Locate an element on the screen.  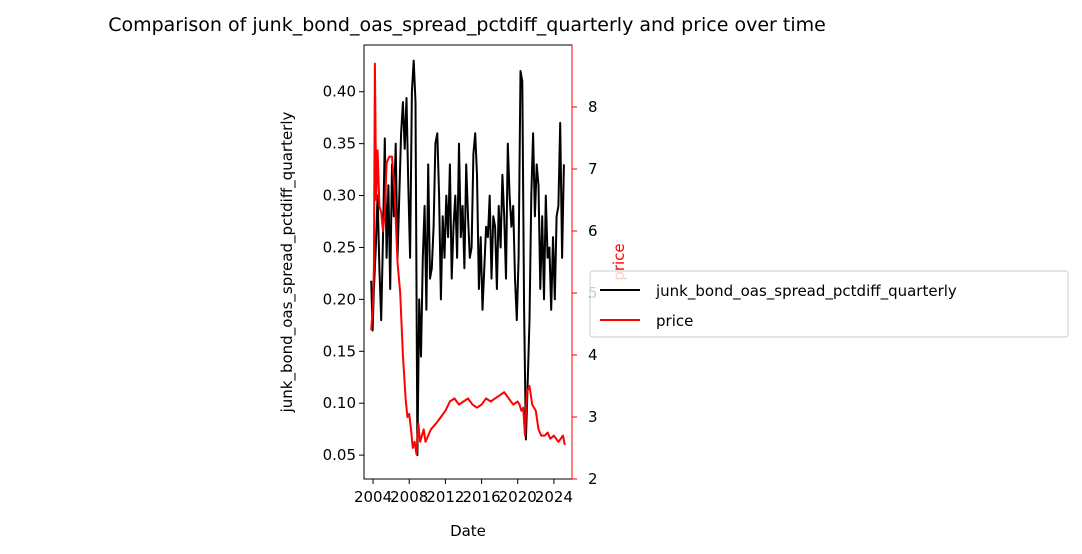
y-left-tick-label: 0.05 is located at coordinates (339, 455).